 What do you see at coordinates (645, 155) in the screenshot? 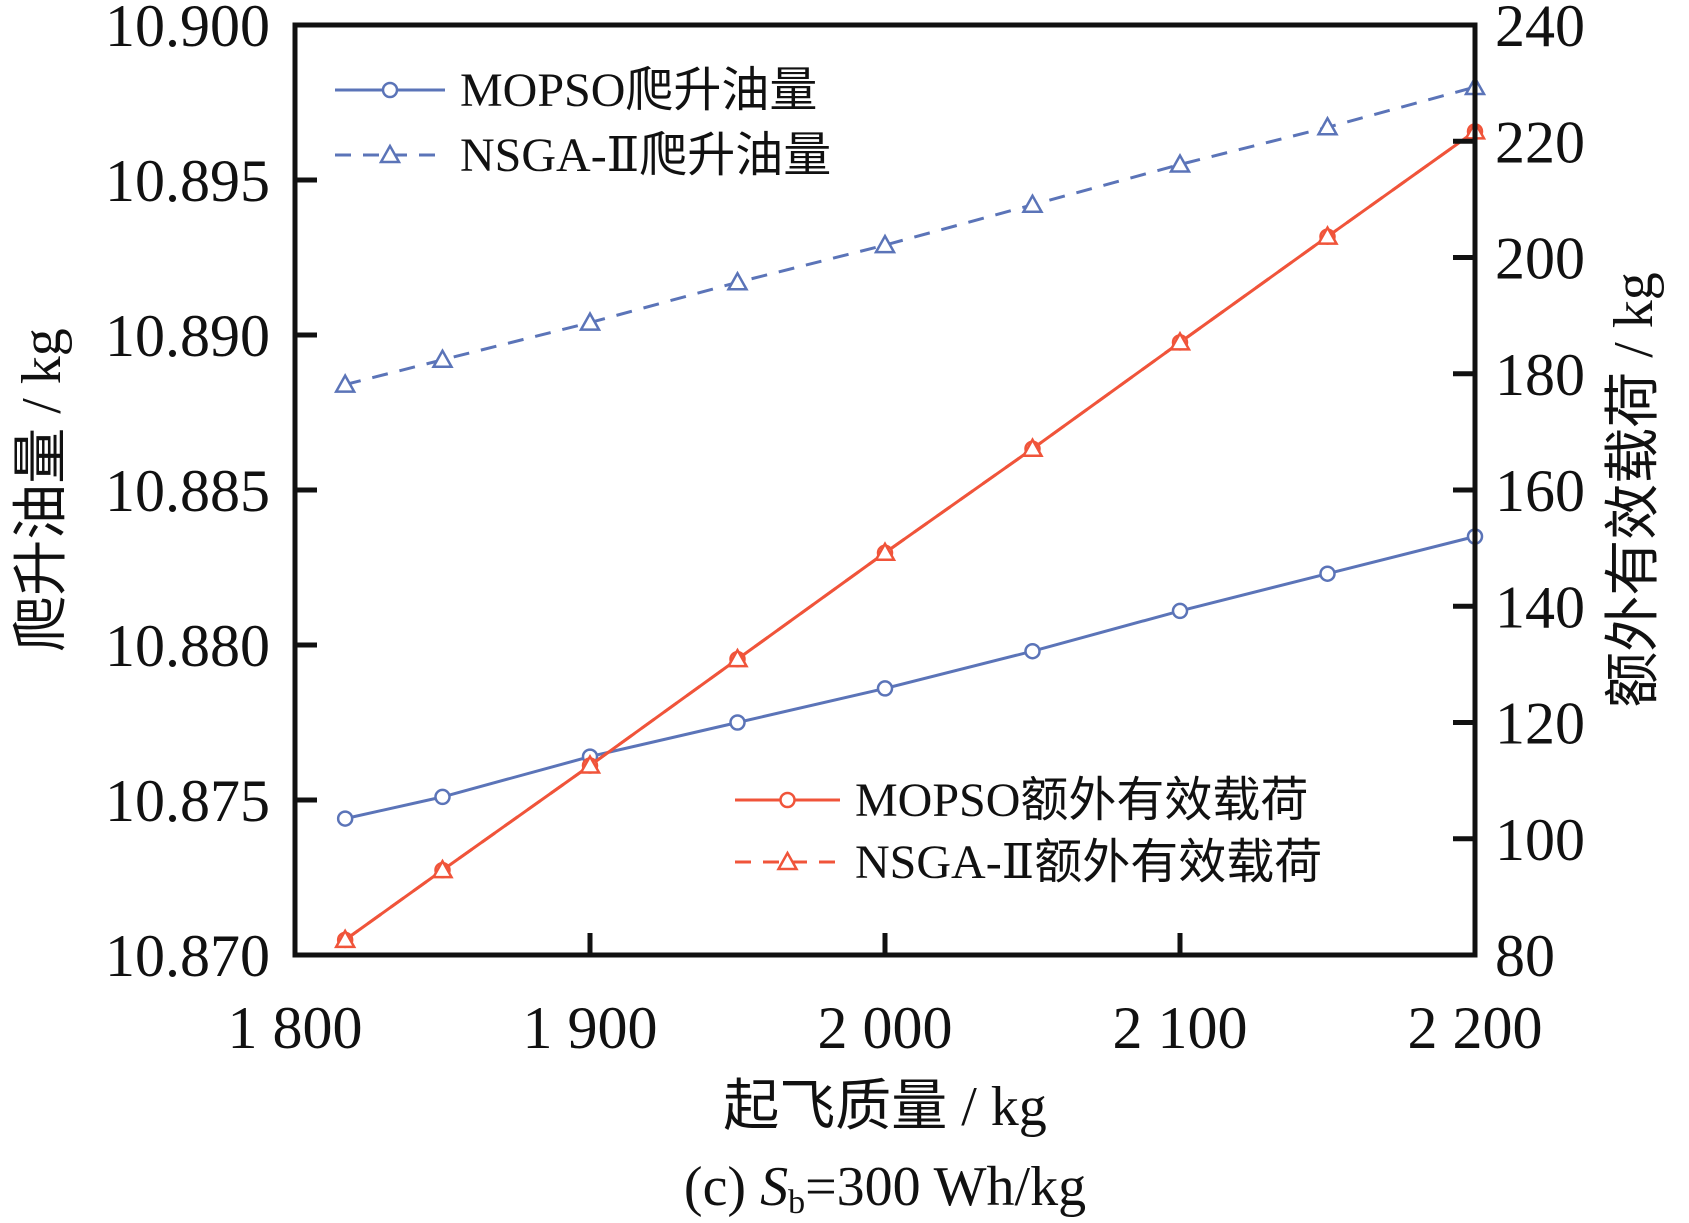
I see `legend-label: NSGA-Ⅱ爬升油量` at bounding box center [645, 155].